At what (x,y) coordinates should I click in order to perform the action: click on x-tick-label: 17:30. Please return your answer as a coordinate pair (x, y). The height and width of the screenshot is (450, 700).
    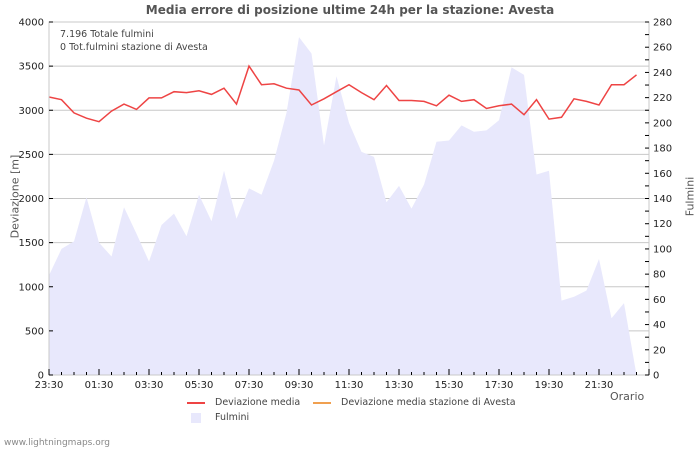
    Looking at the image, I should click on (499, 385).